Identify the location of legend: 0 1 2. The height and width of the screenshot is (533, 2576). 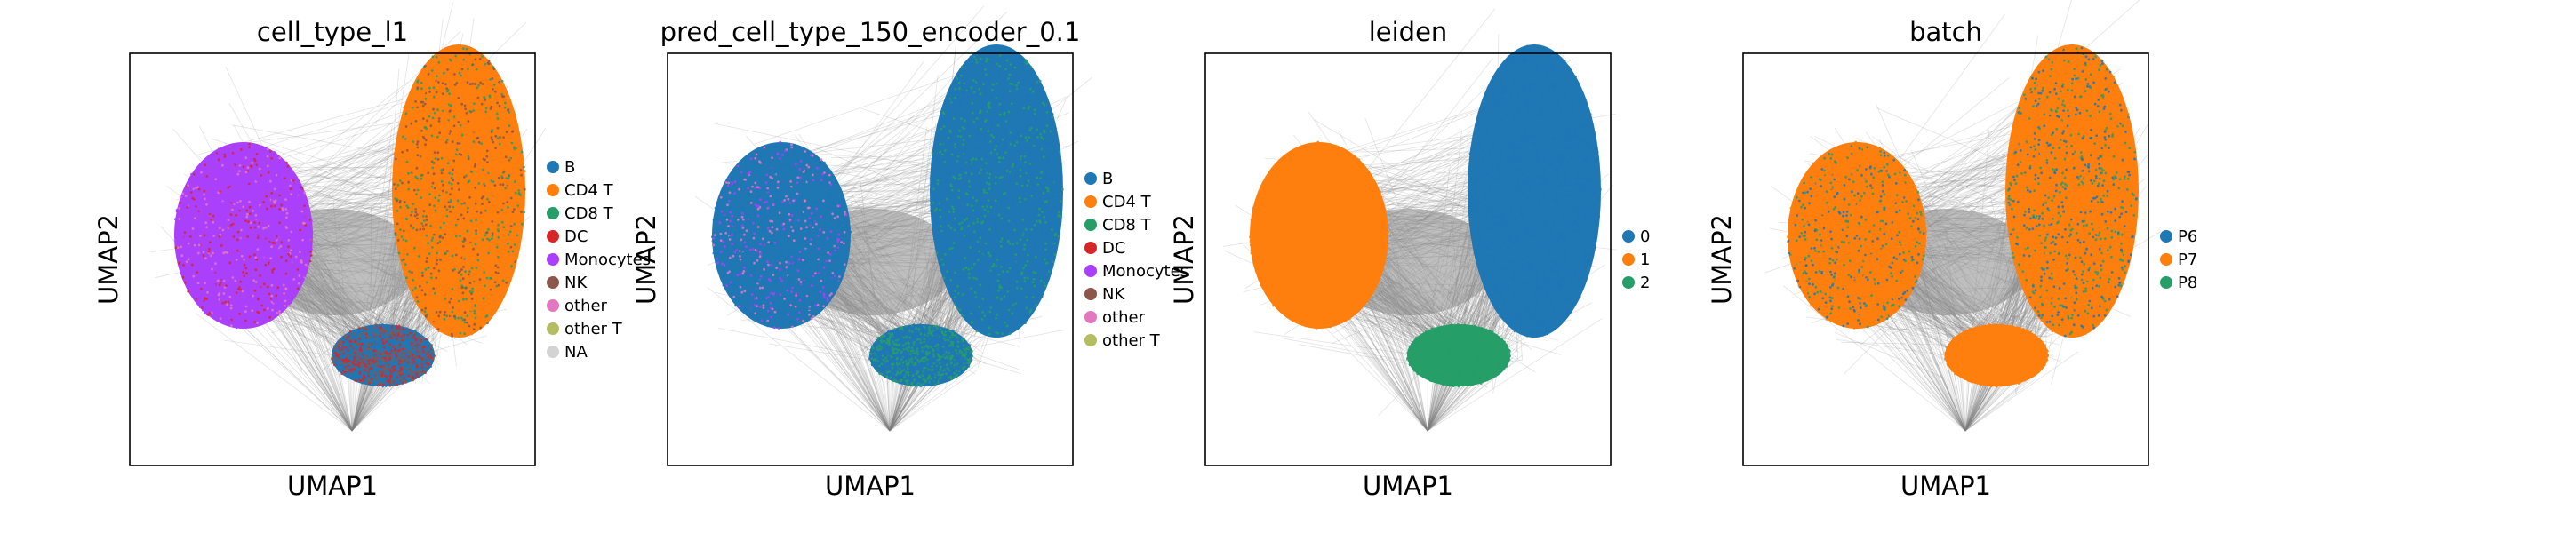
(1636, 259).